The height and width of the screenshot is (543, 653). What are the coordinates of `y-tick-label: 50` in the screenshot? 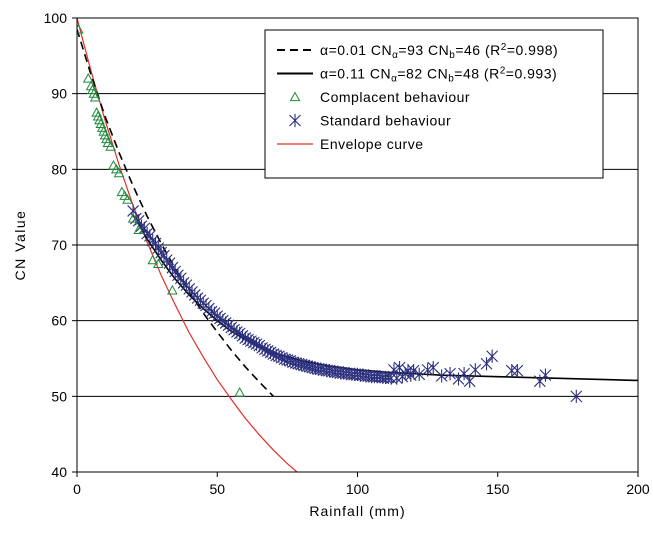 It's located at (59, 396).